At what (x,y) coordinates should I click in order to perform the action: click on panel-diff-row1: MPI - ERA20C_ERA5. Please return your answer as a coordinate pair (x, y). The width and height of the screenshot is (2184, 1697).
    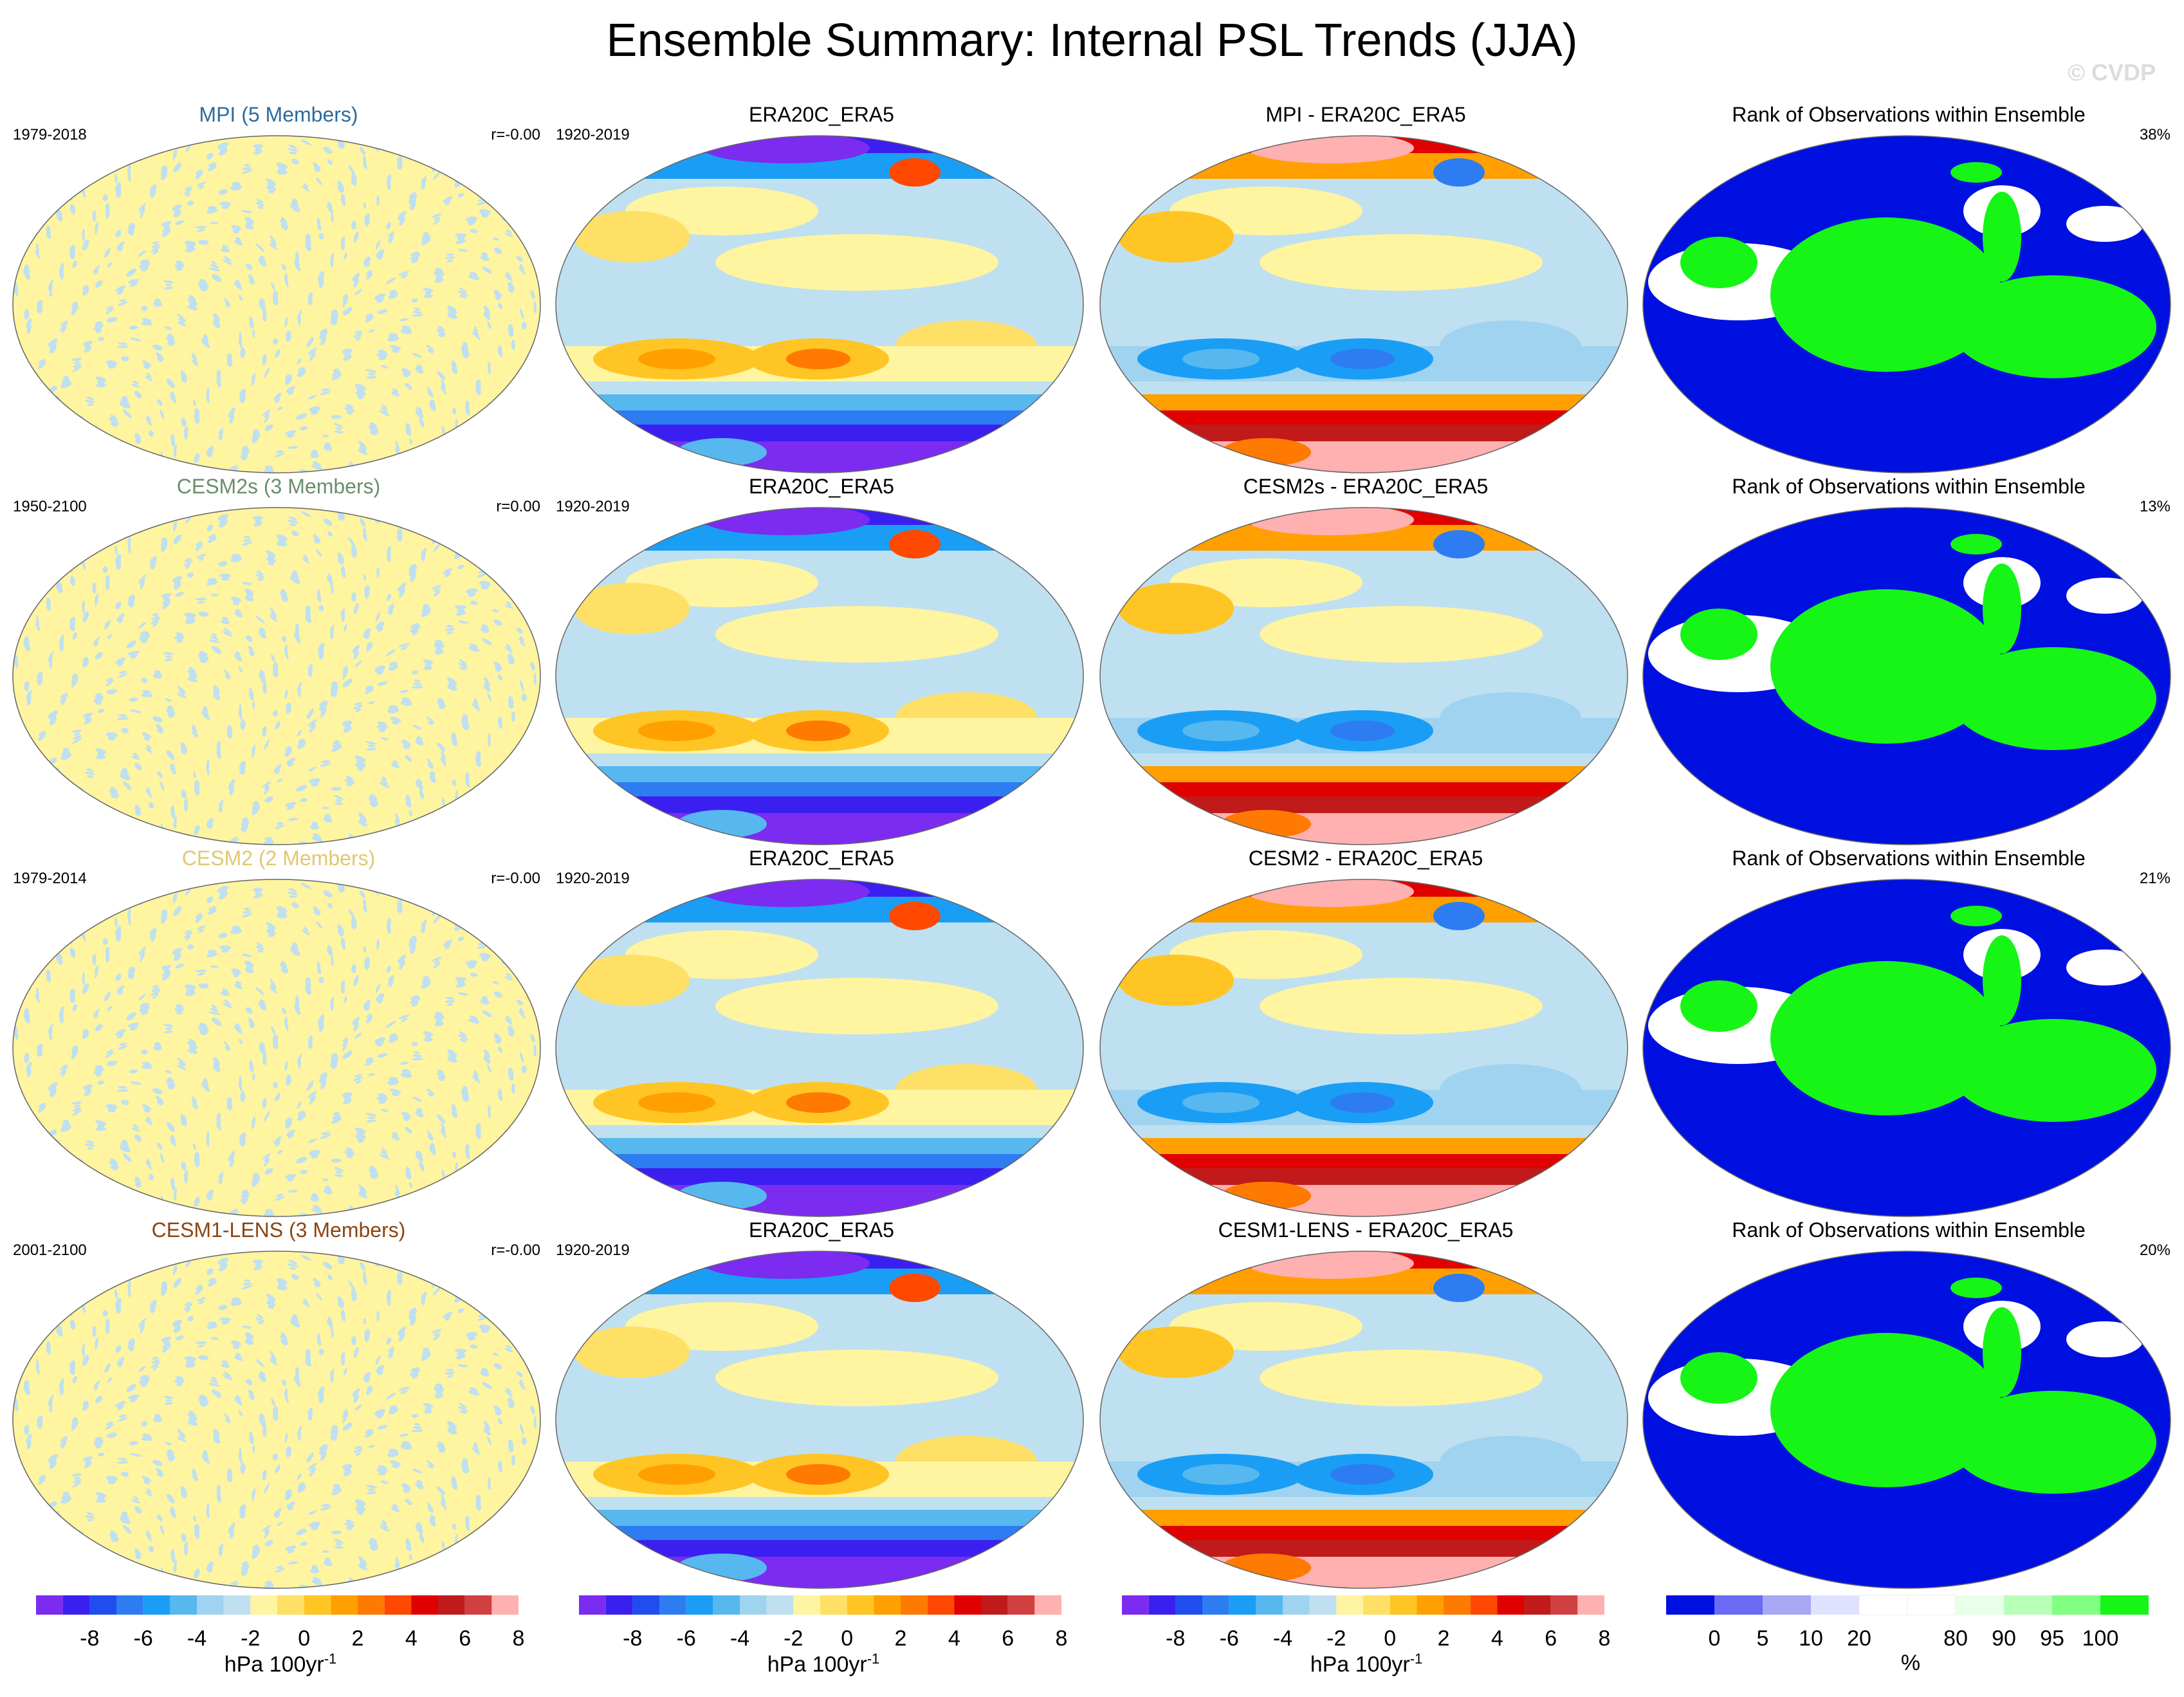
    Looking at the image, I should click on (1366, 289).